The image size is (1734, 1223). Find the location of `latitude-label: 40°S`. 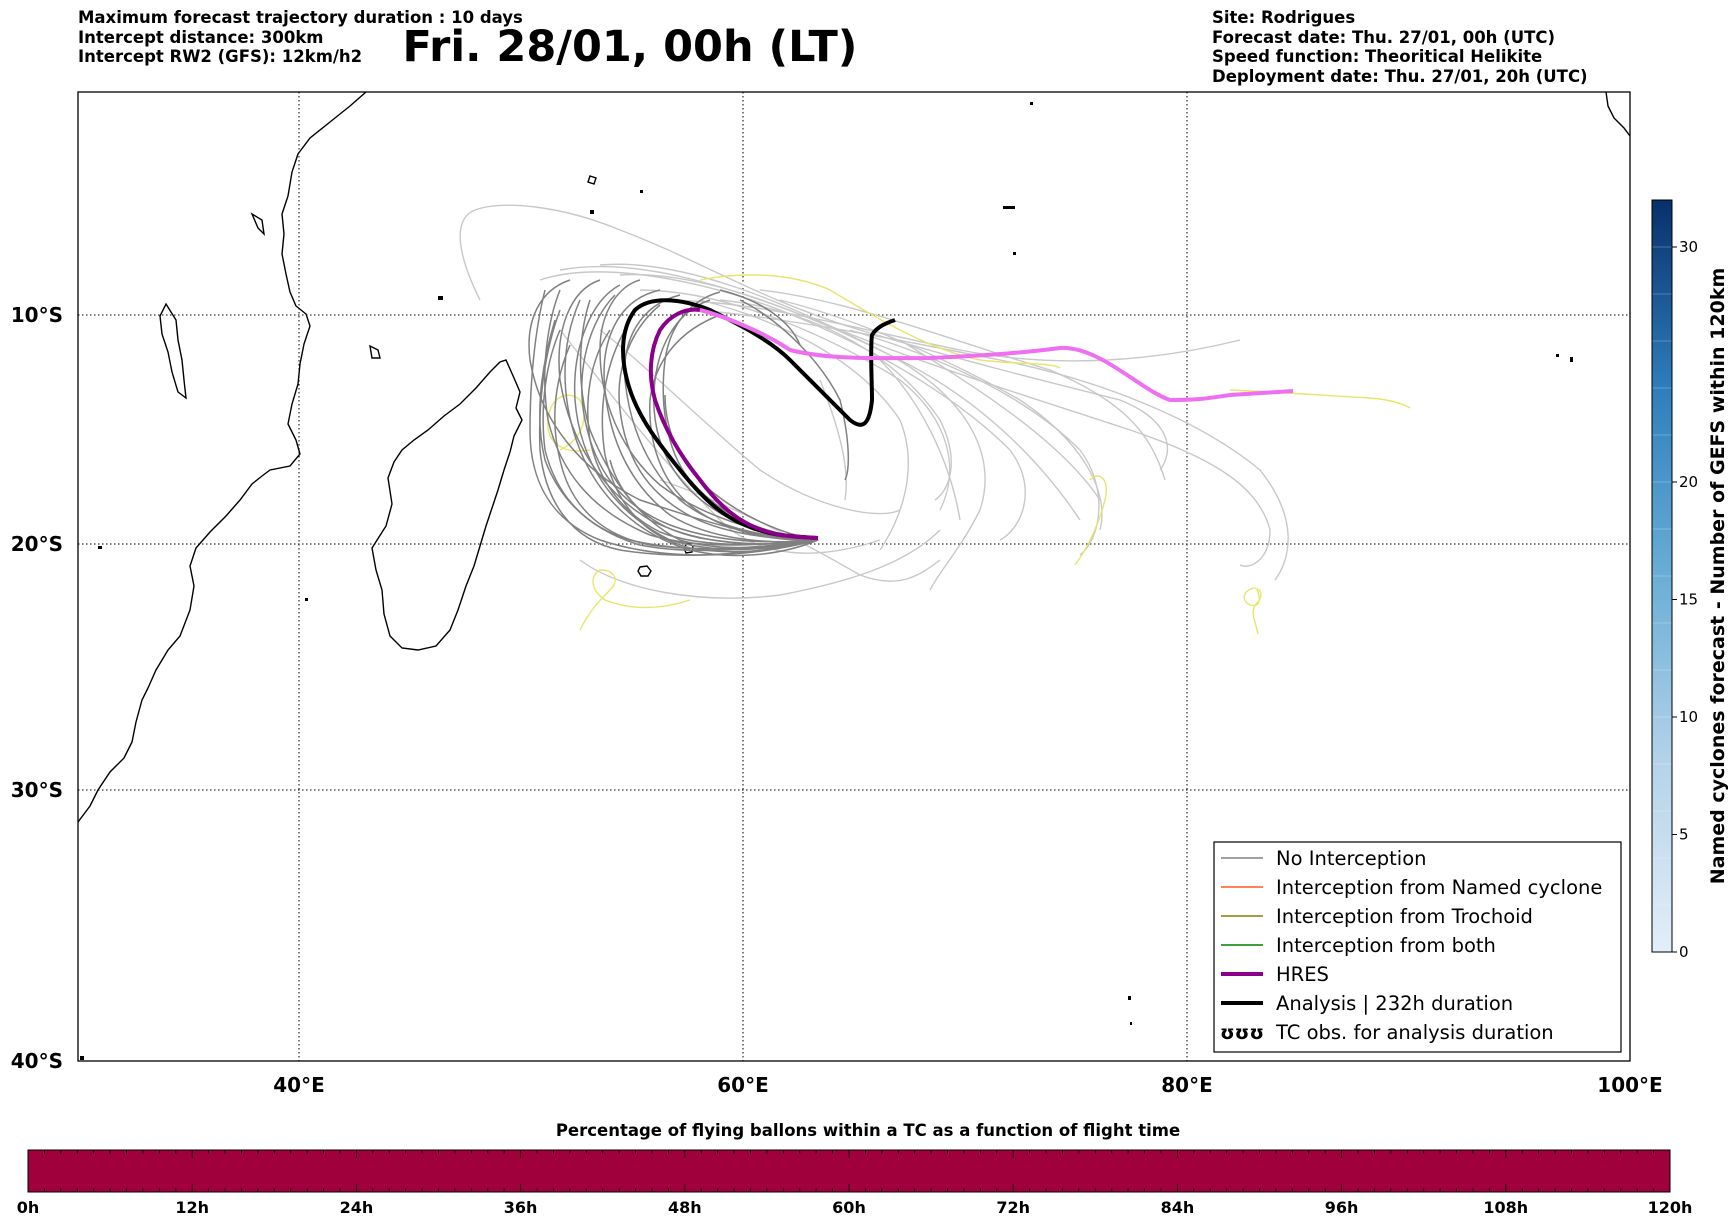

latitude-label: 40°S is located at coordinates (37, 1061).